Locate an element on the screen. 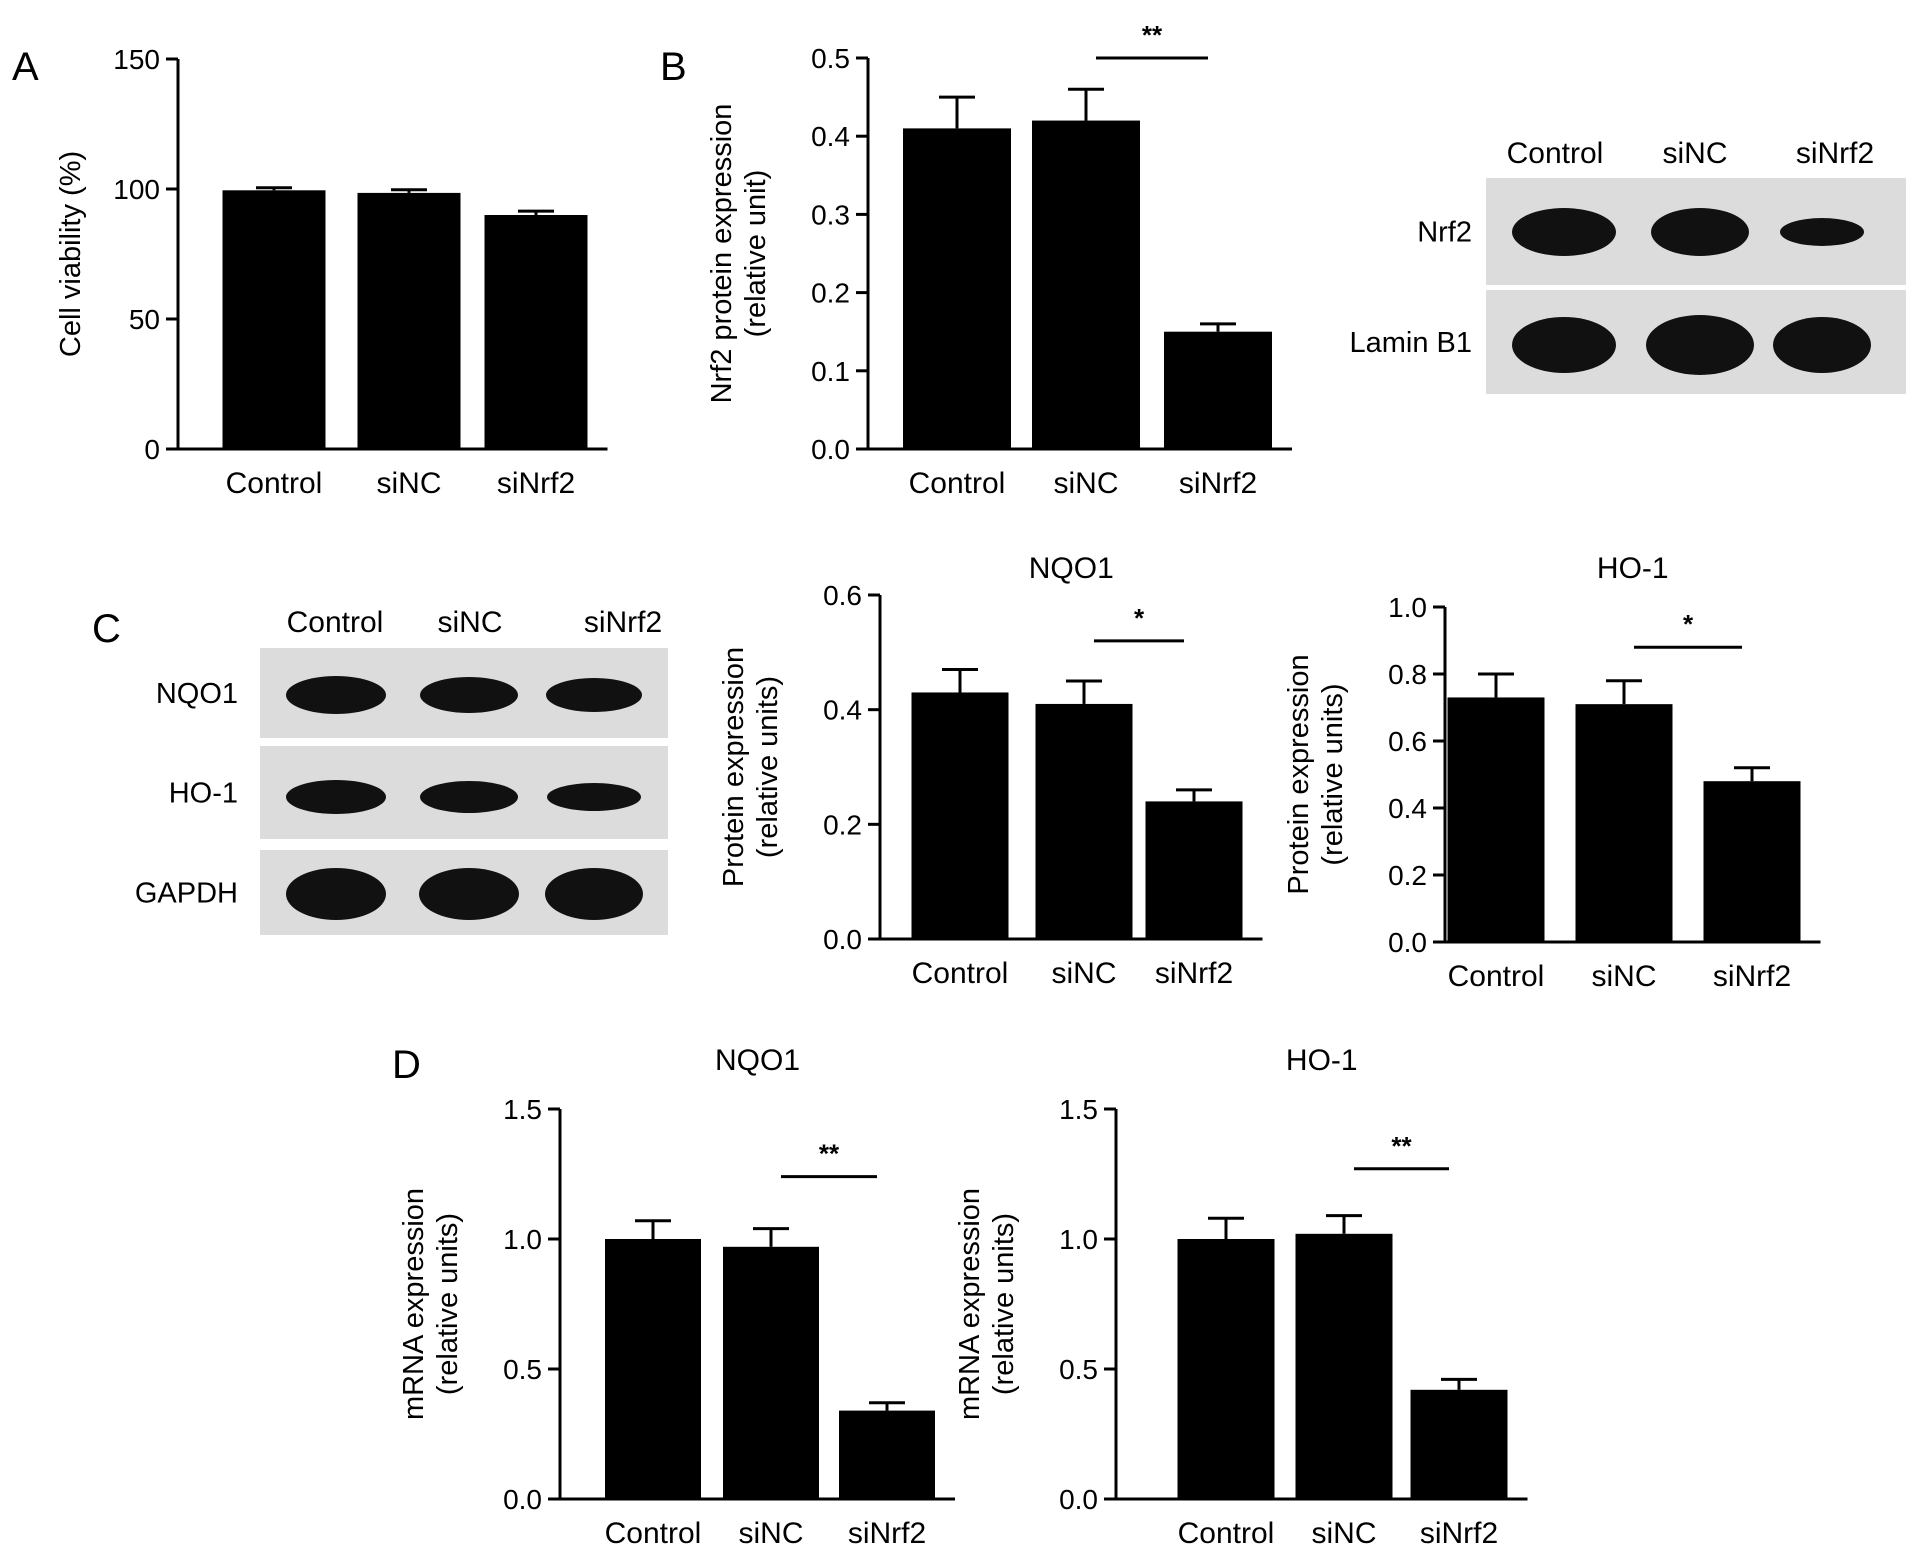  y-tick-label: 0.4 is located at coordinates (1407, 808).